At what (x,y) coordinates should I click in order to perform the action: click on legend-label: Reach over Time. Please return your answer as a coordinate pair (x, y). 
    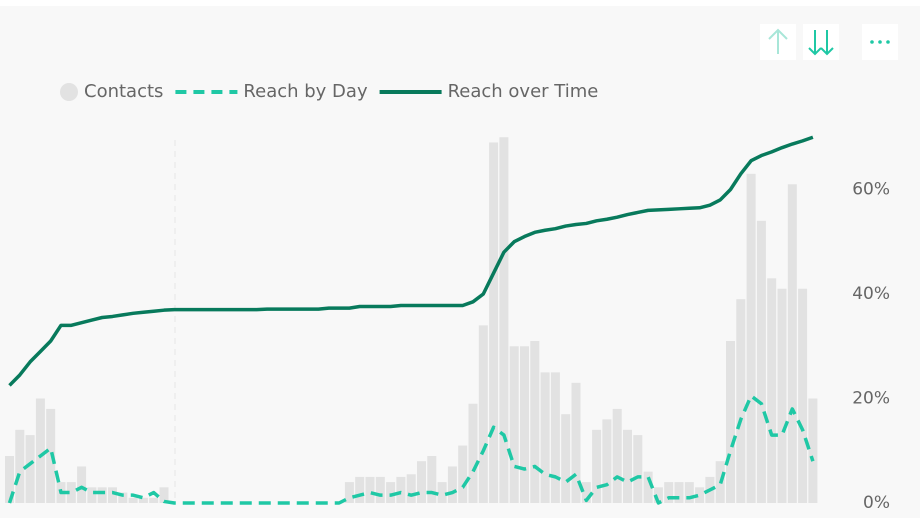
    Looking at the image, I should click on (523, 91).